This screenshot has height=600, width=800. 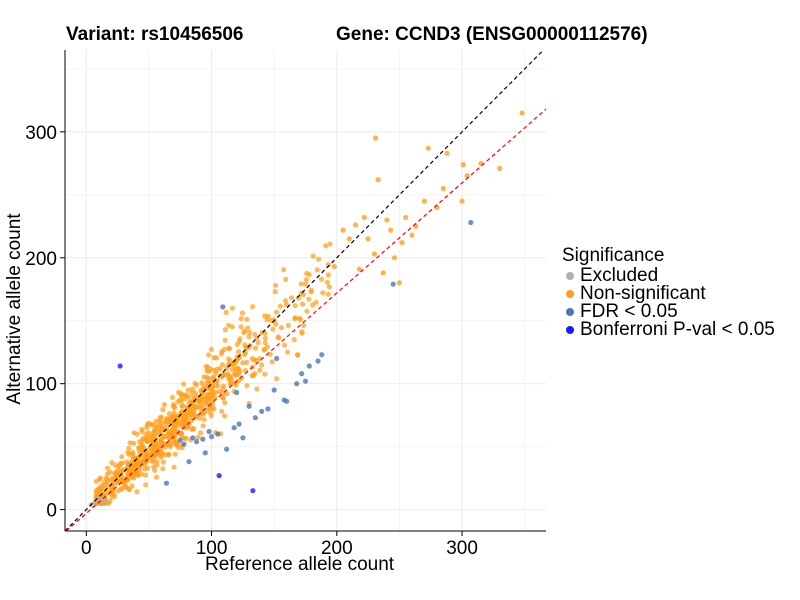 I want to click on y-axis-label: Alternative allele count, so click(x=14, y=309).